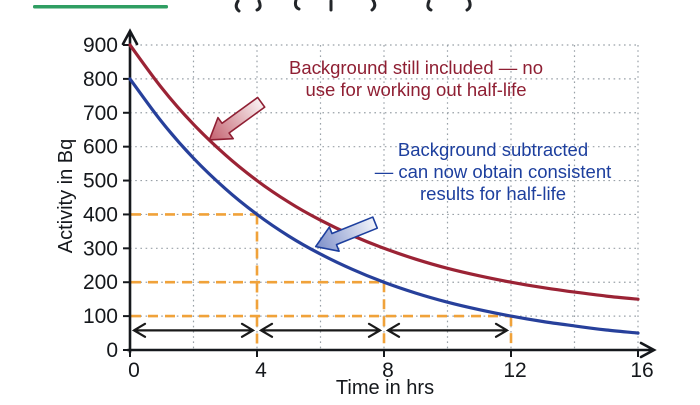  I want to click on svg-text: 700, so click(100, 113).